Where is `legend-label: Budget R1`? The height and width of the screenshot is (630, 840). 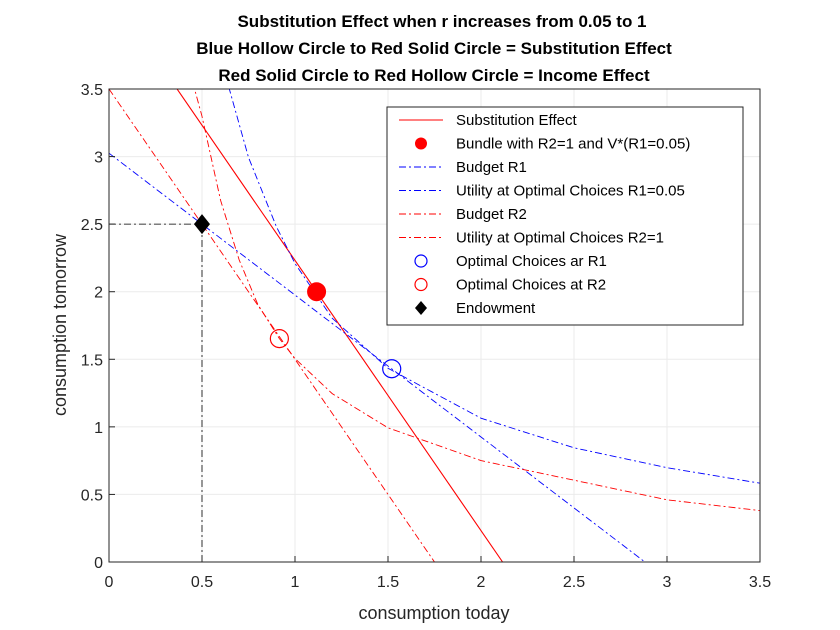 legend-label: Budget R1 is located at coordinates (491, 167).